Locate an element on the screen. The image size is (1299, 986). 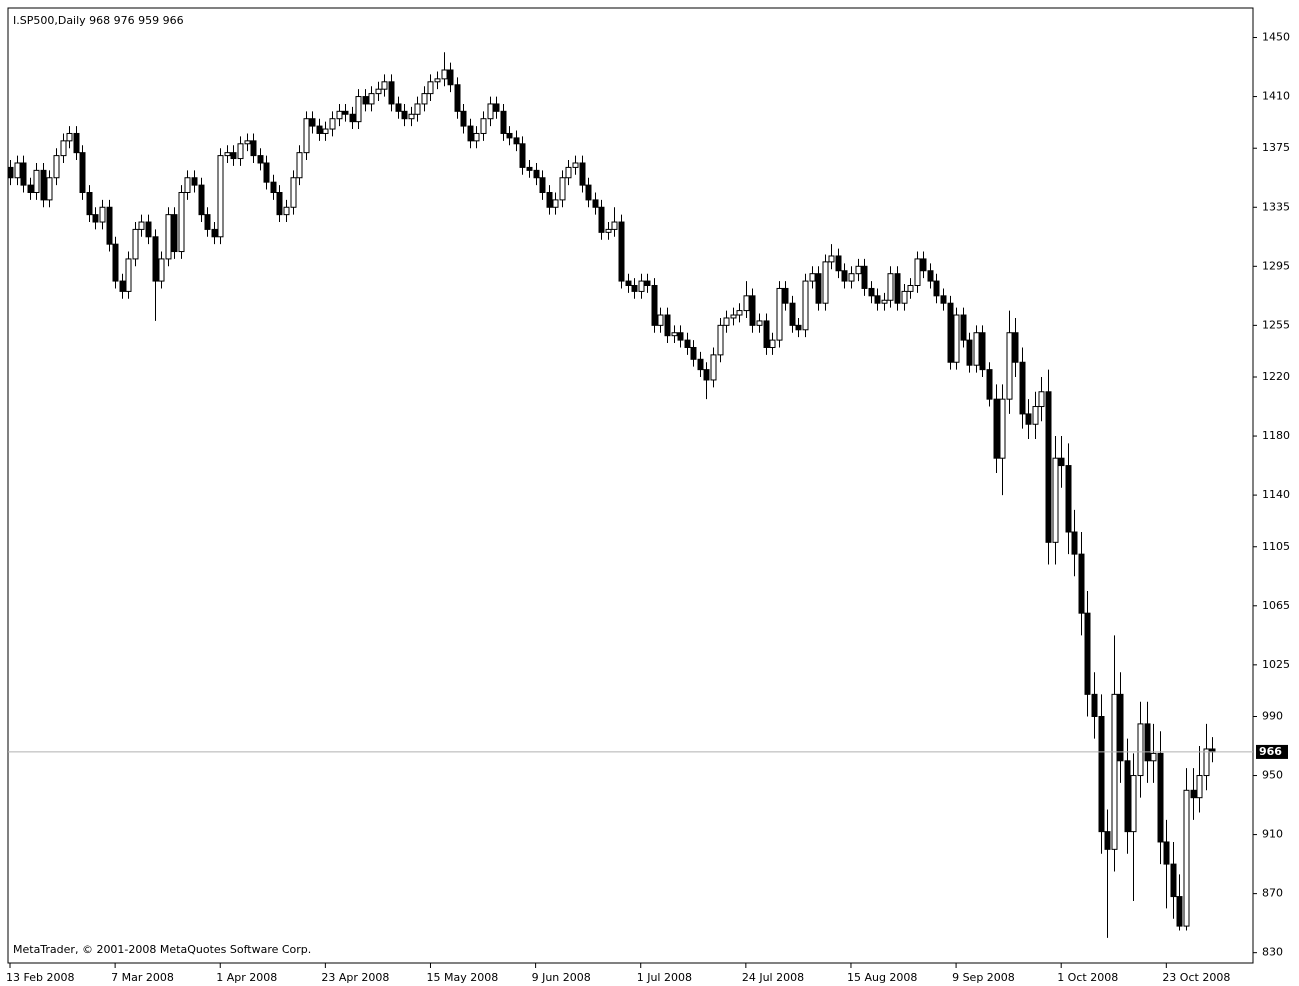
current-price-box is located at coordinates (1272, 751).